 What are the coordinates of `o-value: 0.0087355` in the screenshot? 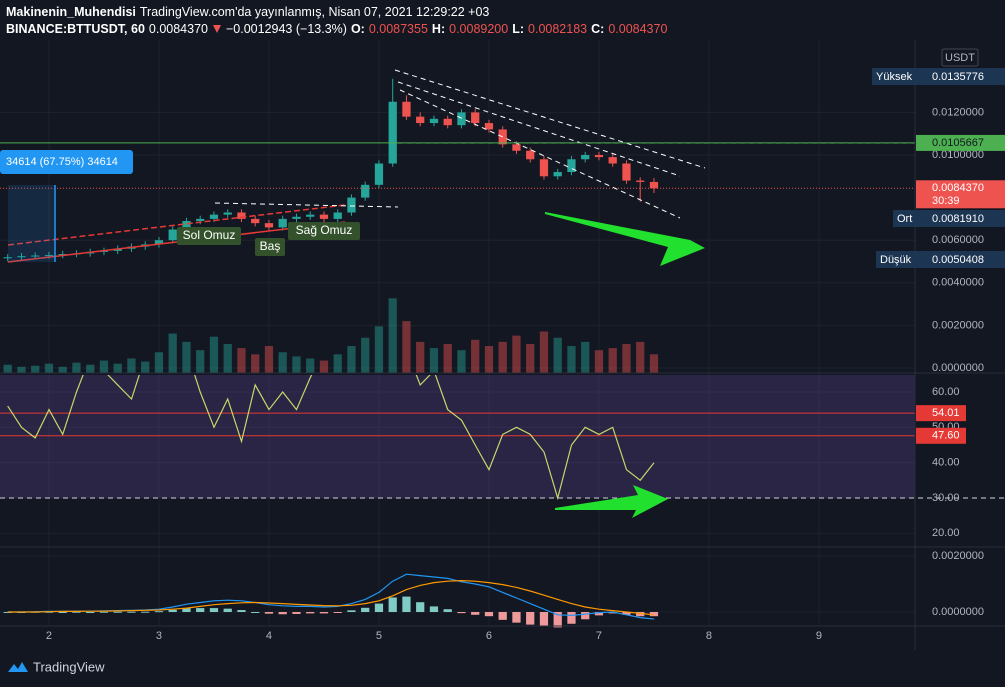 It's located at (398, 29).